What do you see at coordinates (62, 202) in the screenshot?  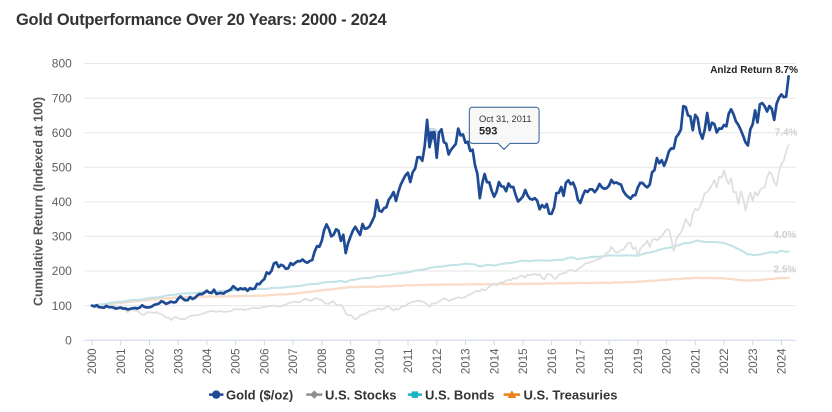 I see `svg-text: 400` at bounding box center [62, 202].